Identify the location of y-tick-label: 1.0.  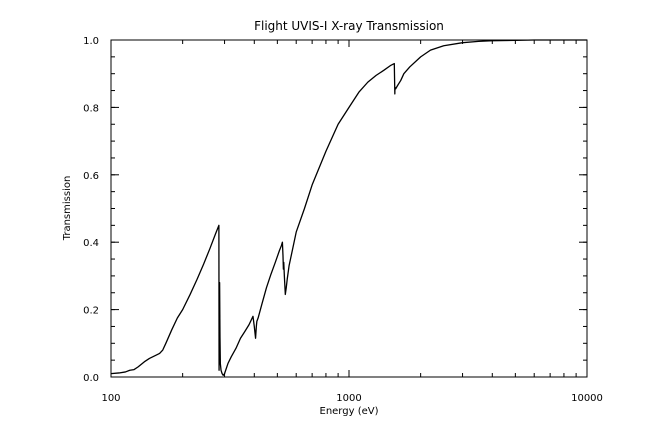
(91, 41).